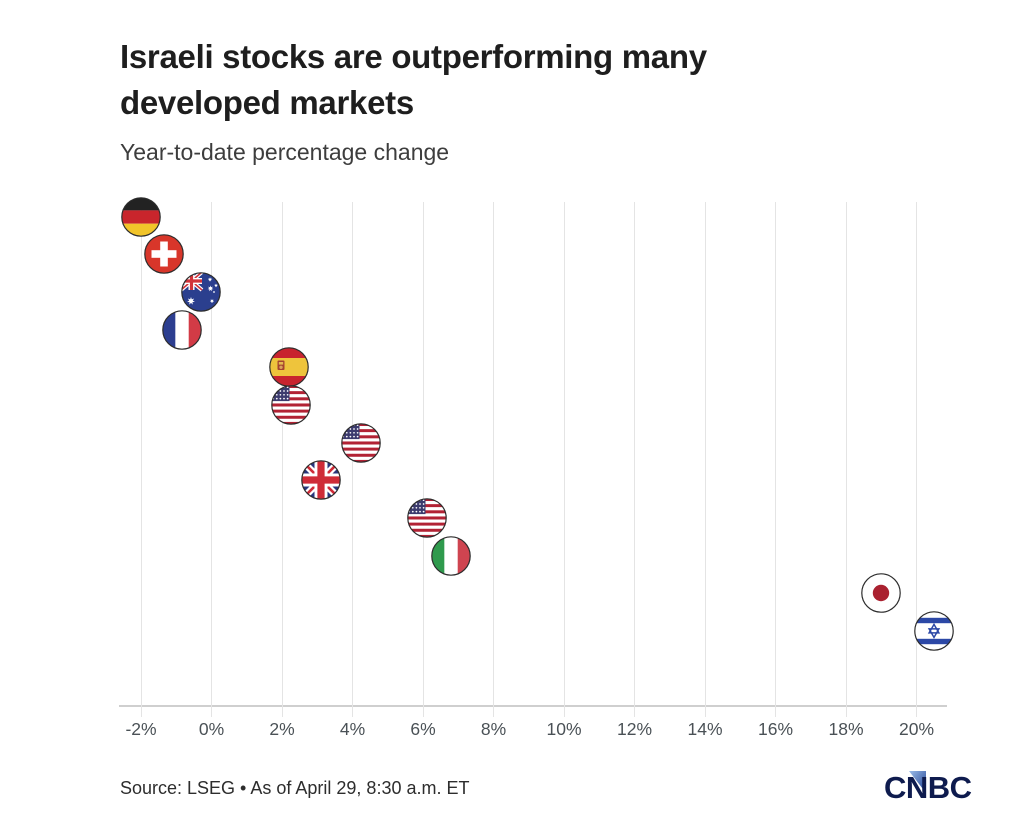 The width and height of the screenshot is (1024, 823). What do you see at coordinates (451, 555) in the screenshot?
I see `flag-marker-it-icon` at bounding box center [451, 555].